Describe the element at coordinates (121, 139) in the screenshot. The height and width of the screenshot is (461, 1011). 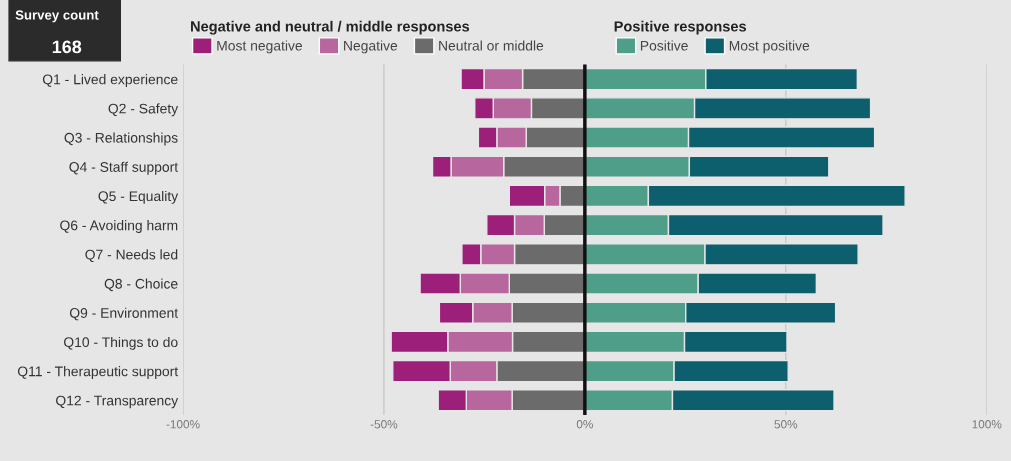
I see `y-tick-label: Q3 - Relationships` at that location.